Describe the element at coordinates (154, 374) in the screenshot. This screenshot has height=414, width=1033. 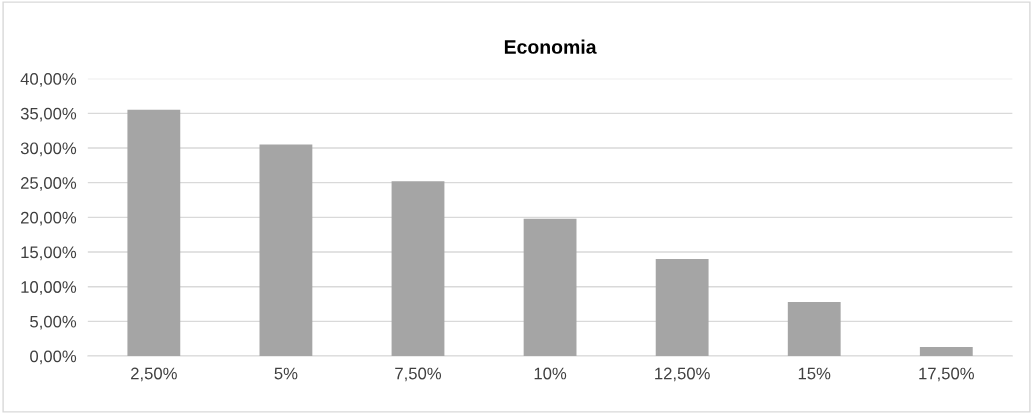
I see `x-tick-label: 2,50%` at that location.